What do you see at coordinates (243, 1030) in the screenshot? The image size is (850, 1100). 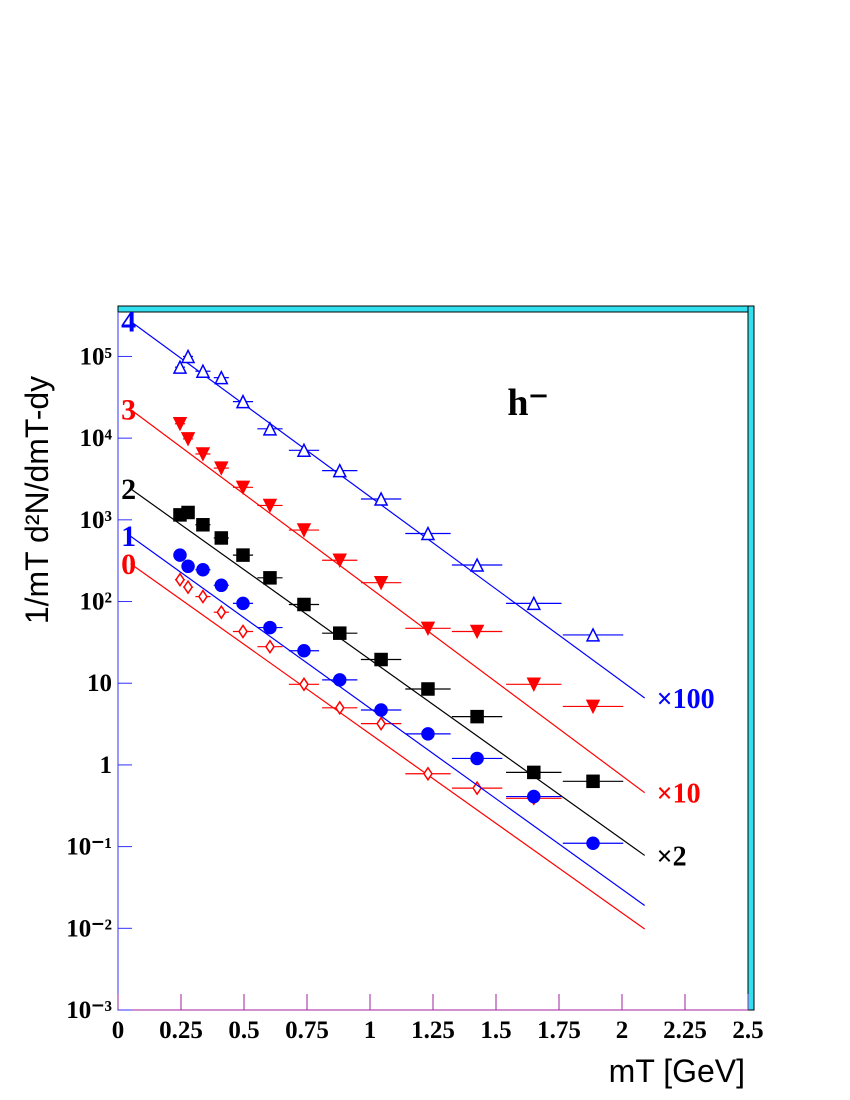 I see `x-tick-label: 0.5` at bounding box center [243, 1030].